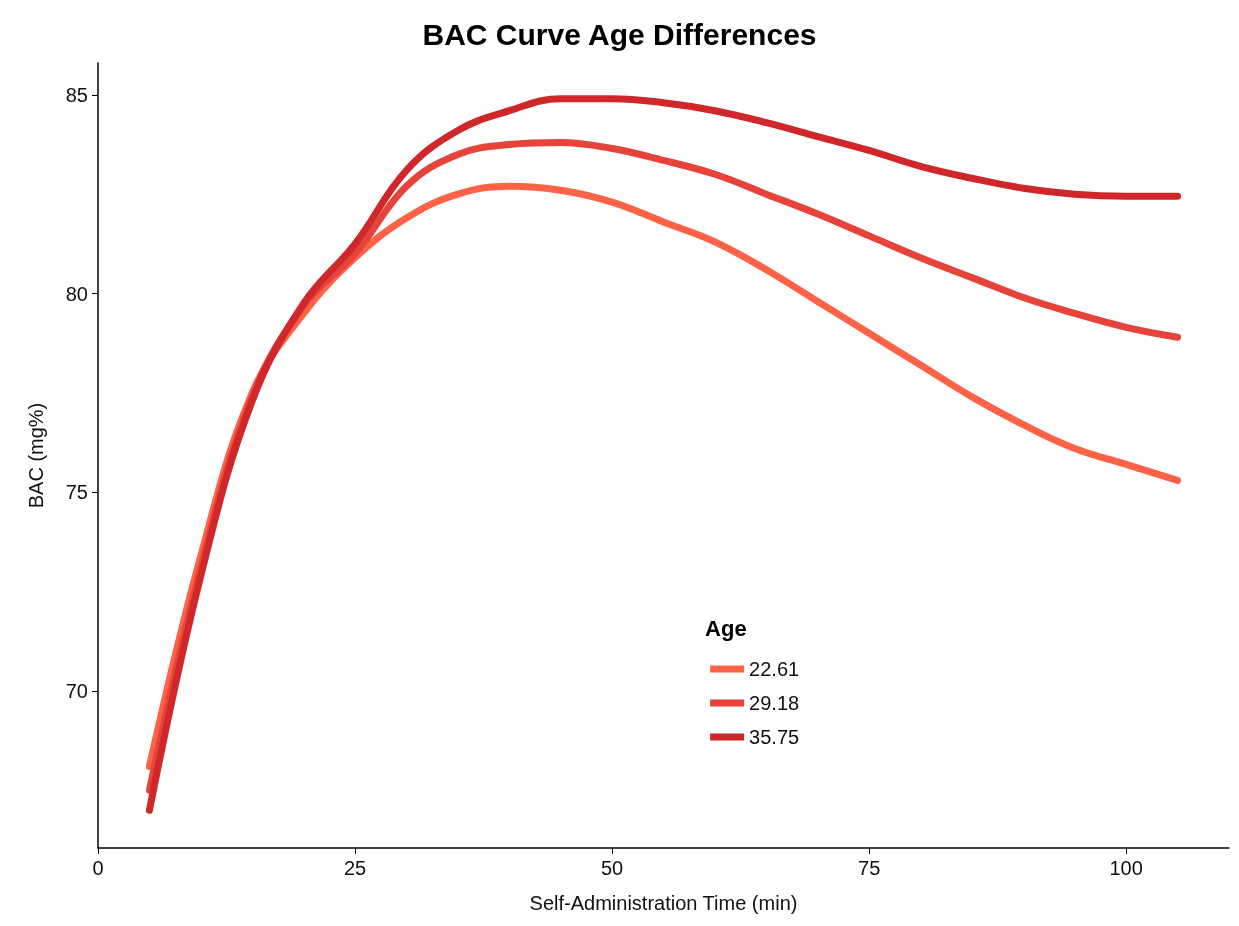 This screenshot has height=926, width=1239. Describe the element at coordinates (869, 868) in the screenshot. I see `x-tick-label: 75` at that location.